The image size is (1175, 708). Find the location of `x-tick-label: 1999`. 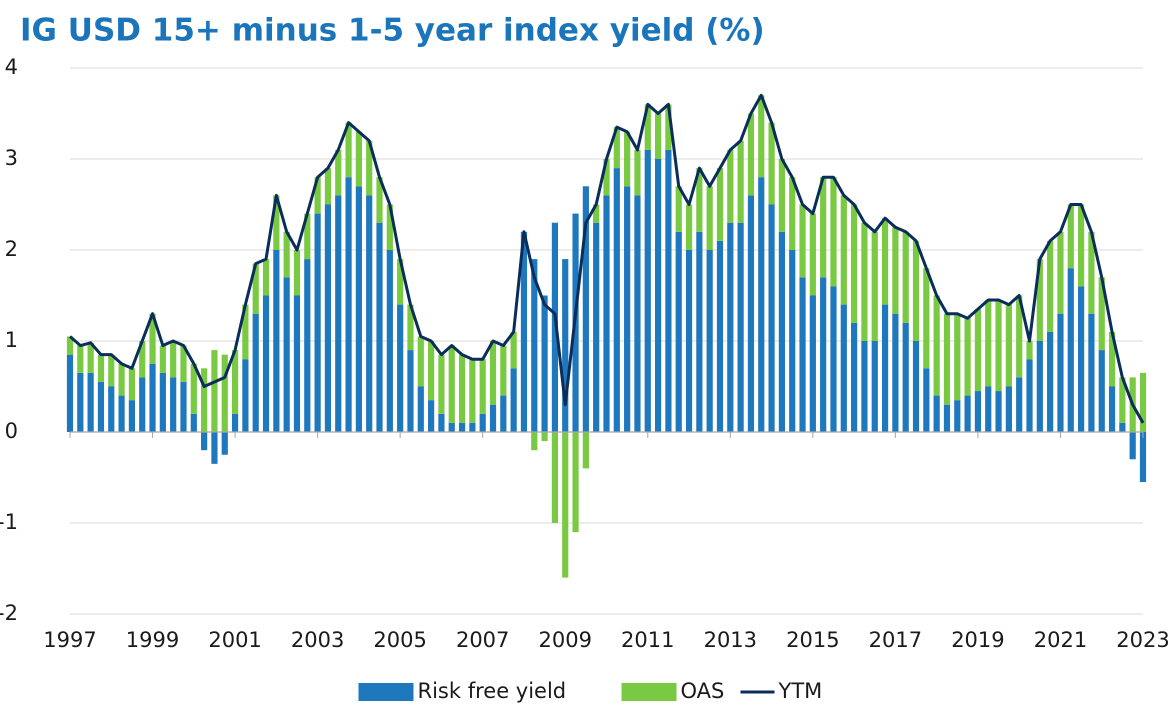

x-tick-label: 1999 is located at coordinates (152, 640).